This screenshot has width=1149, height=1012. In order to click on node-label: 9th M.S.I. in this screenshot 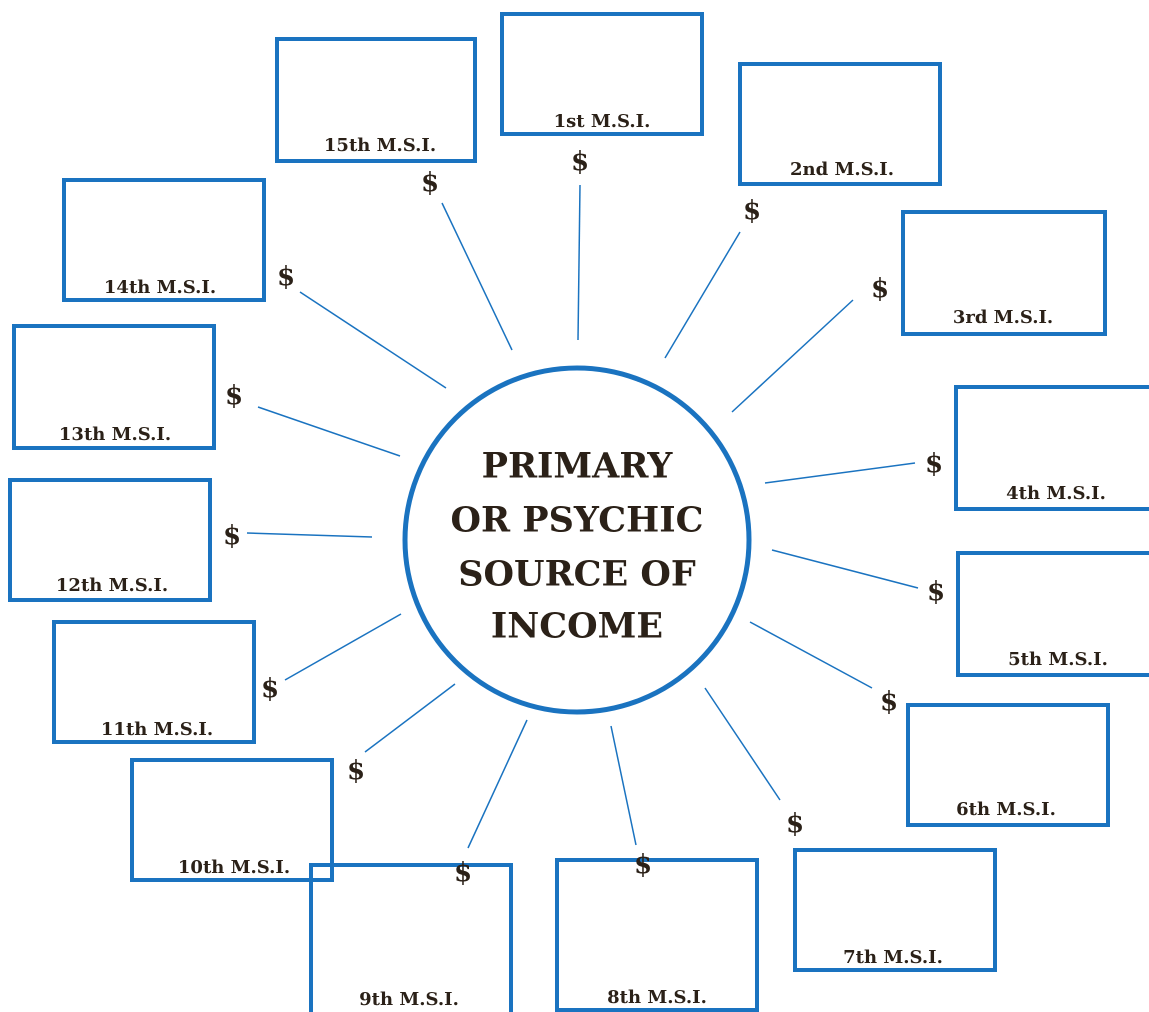, I will do `click(409, 999)`.